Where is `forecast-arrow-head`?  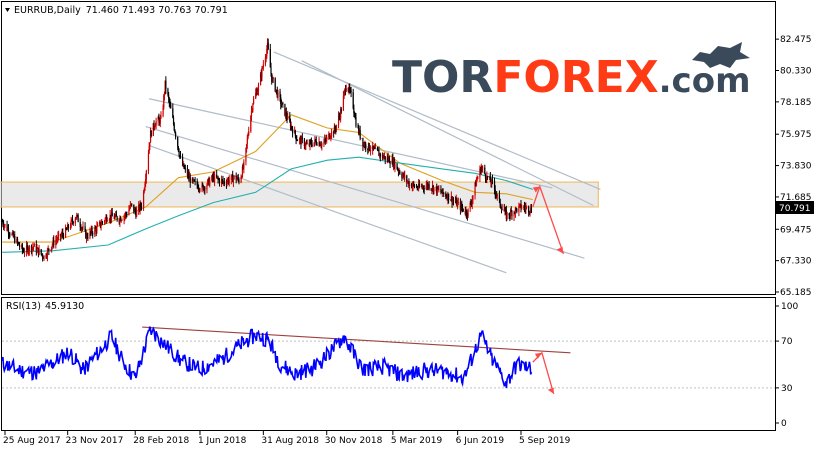
forecast-arrow-head is located at coordinates (536, 189).